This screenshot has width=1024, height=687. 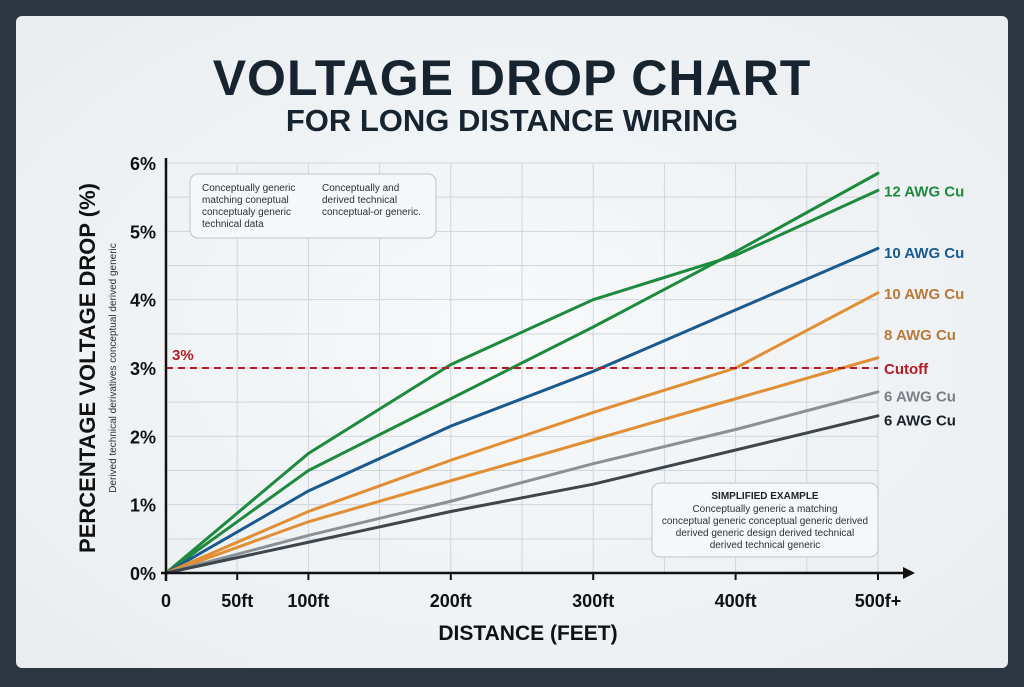 What do you see at coordinates (248, 188) in the screenshot?
I see `annotation-text: Conceptually generic` at bounding box center [248, 188].